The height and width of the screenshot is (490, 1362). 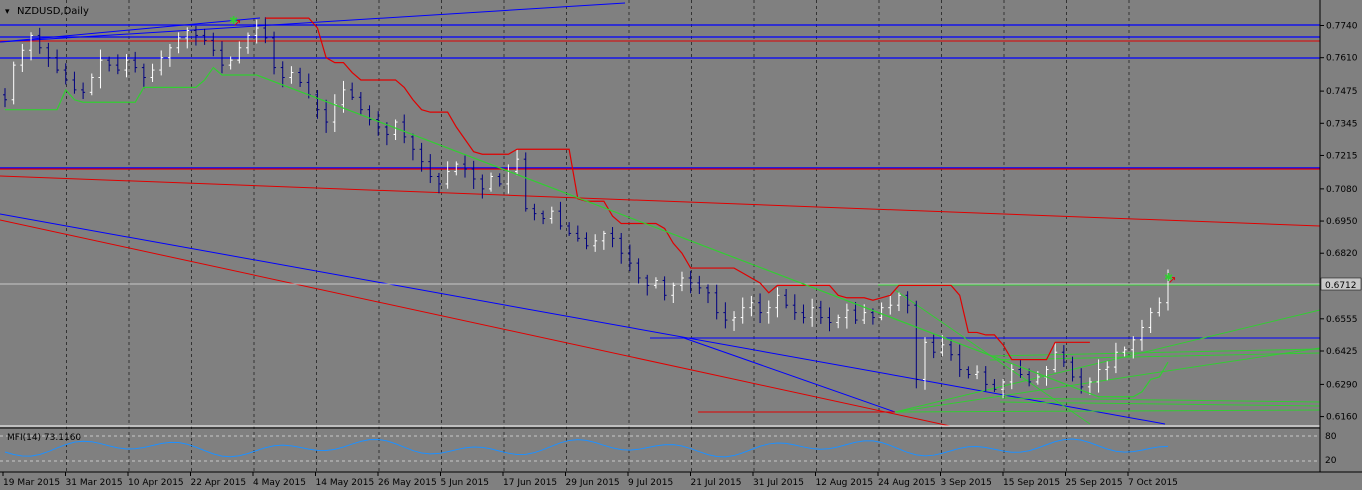 I want to click on fractal-arrow-icon-2: ↗, so click(x=1172, y=280).